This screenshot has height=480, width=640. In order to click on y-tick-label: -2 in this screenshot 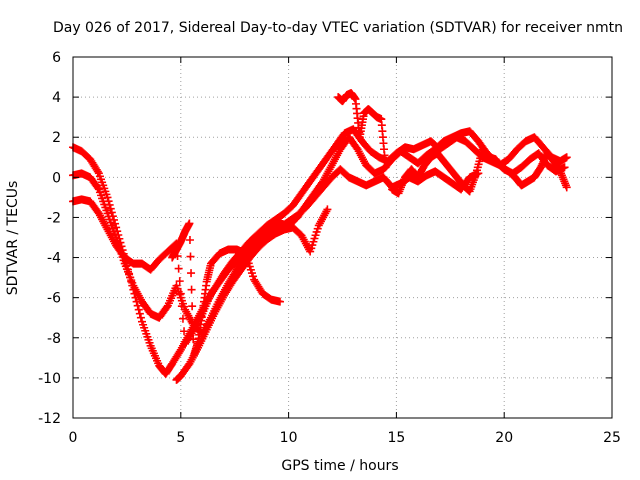, I will do `click(54, 218)`.